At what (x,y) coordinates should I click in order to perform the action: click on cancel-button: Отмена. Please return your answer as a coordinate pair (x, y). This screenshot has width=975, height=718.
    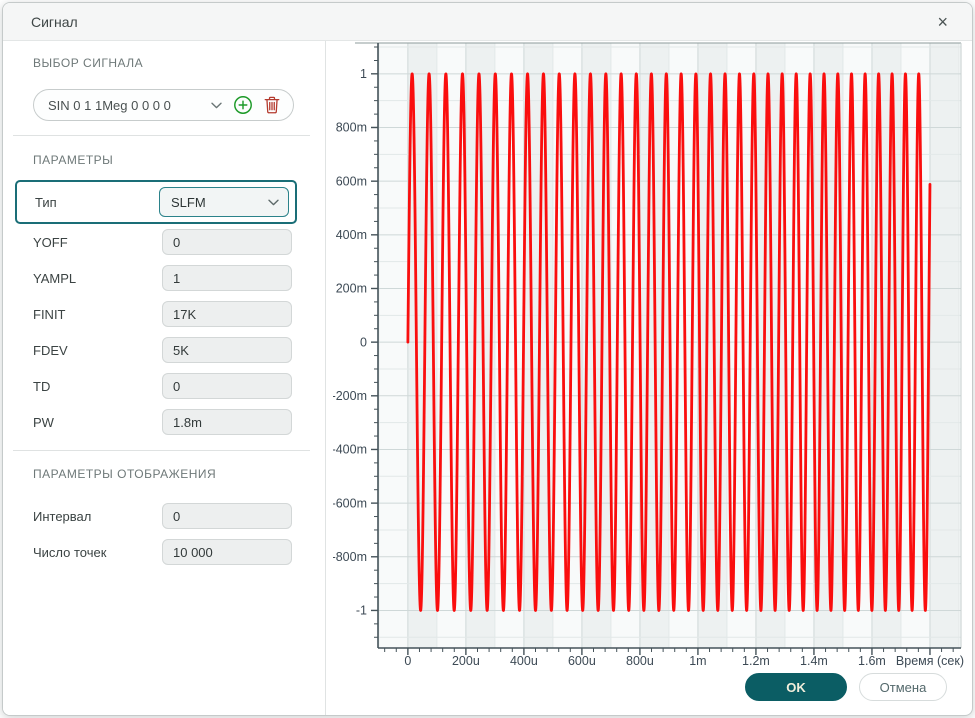
    Looking at the image, I should click on (903, 687).